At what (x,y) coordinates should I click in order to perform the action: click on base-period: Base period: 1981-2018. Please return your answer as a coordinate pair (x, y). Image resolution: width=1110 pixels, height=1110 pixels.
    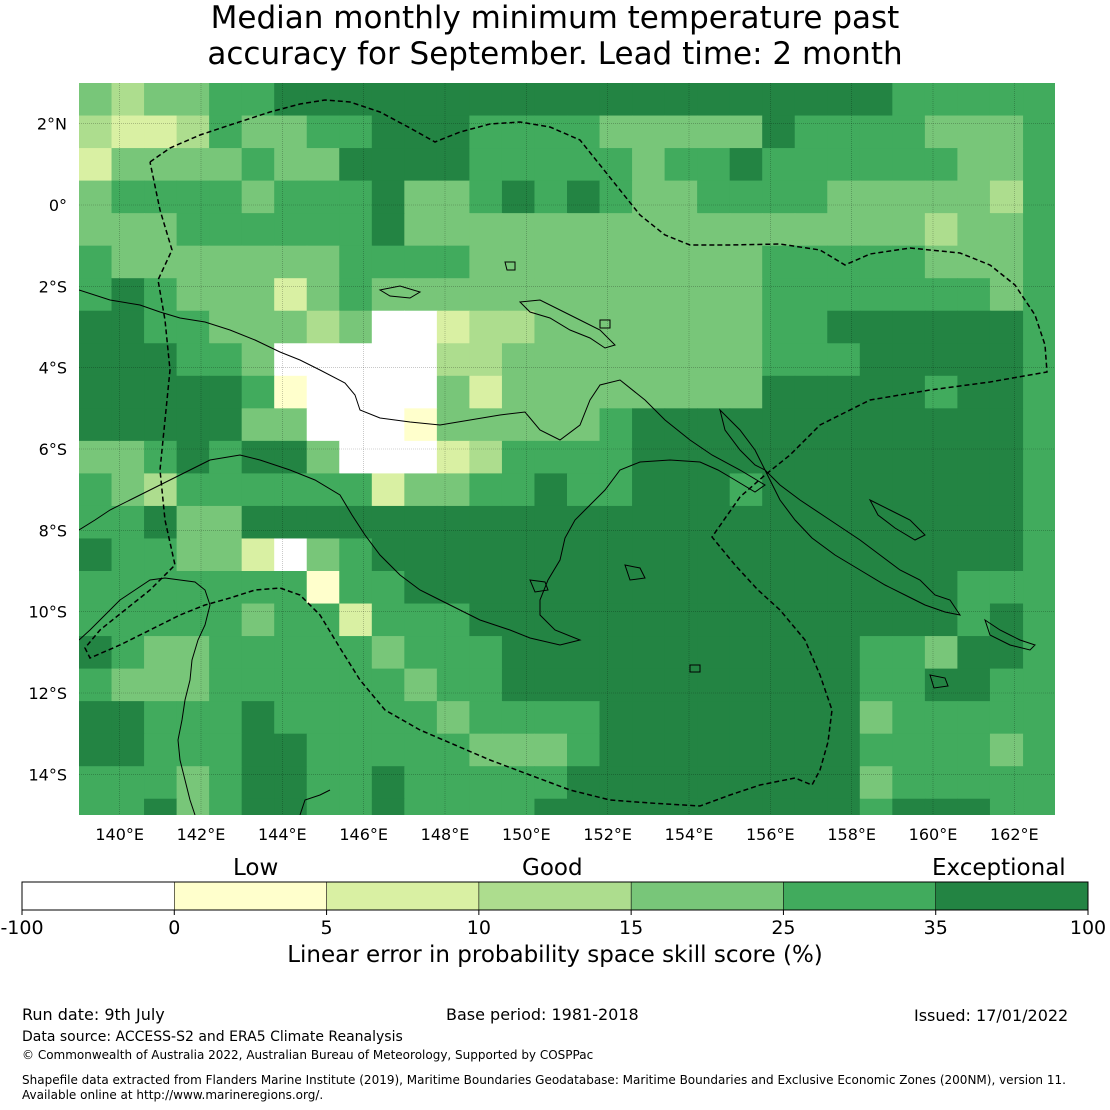
    Looking at the image, I should click on (542, 1014).